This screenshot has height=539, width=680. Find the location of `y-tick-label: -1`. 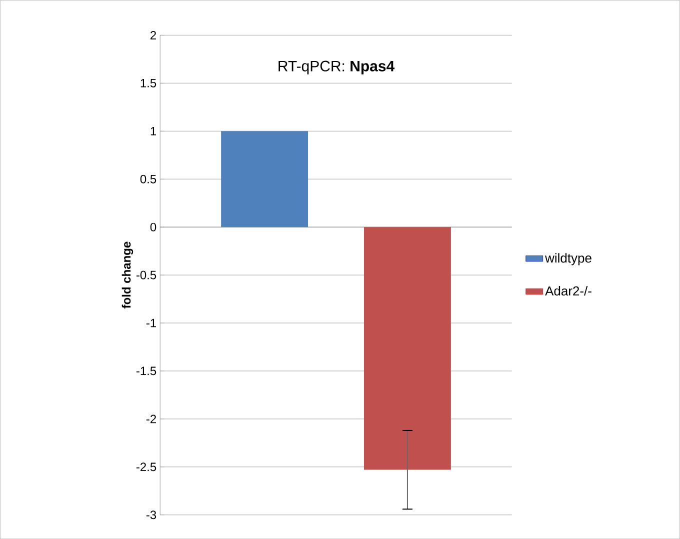

y-tick-label: -1 is located at coordinates (151, 323).